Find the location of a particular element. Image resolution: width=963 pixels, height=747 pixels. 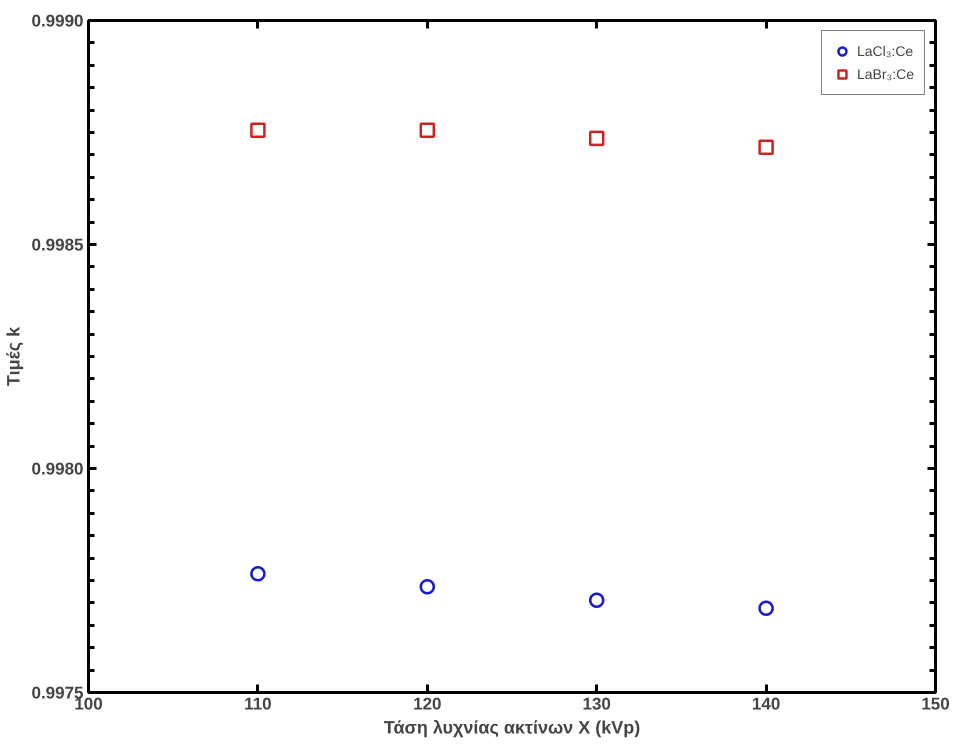

x-axis-title: Τάση λυχνίας ακτίνων X (kVp) is located at coordinates (512, 728).